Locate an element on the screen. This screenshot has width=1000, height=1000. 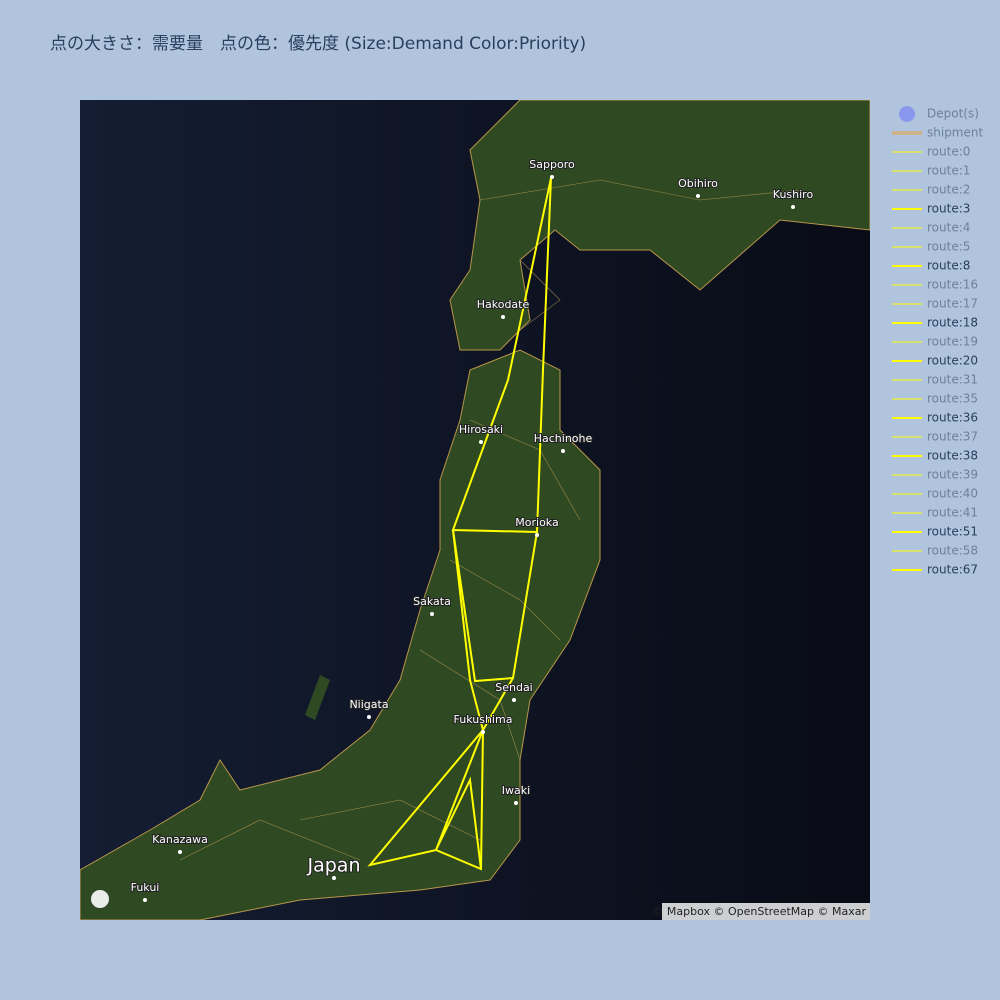
legend-item: route:37 is located at coordinates (935, 437).